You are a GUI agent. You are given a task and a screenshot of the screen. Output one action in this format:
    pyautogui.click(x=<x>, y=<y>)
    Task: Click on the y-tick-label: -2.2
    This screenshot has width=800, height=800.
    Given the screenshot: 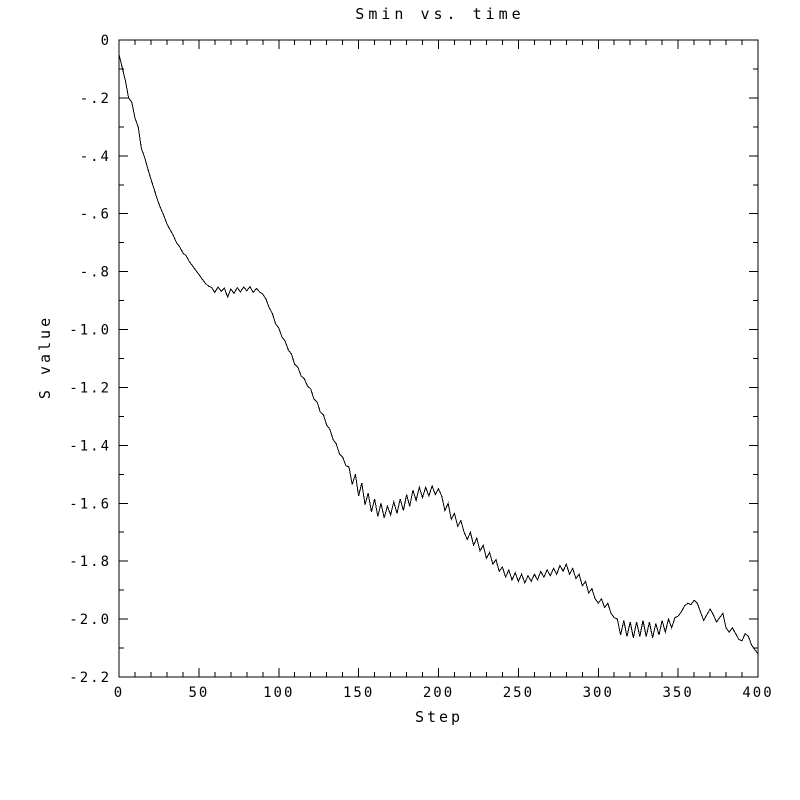 What is the action you would take?
    pyautogui.click(x=90, y=678)
    